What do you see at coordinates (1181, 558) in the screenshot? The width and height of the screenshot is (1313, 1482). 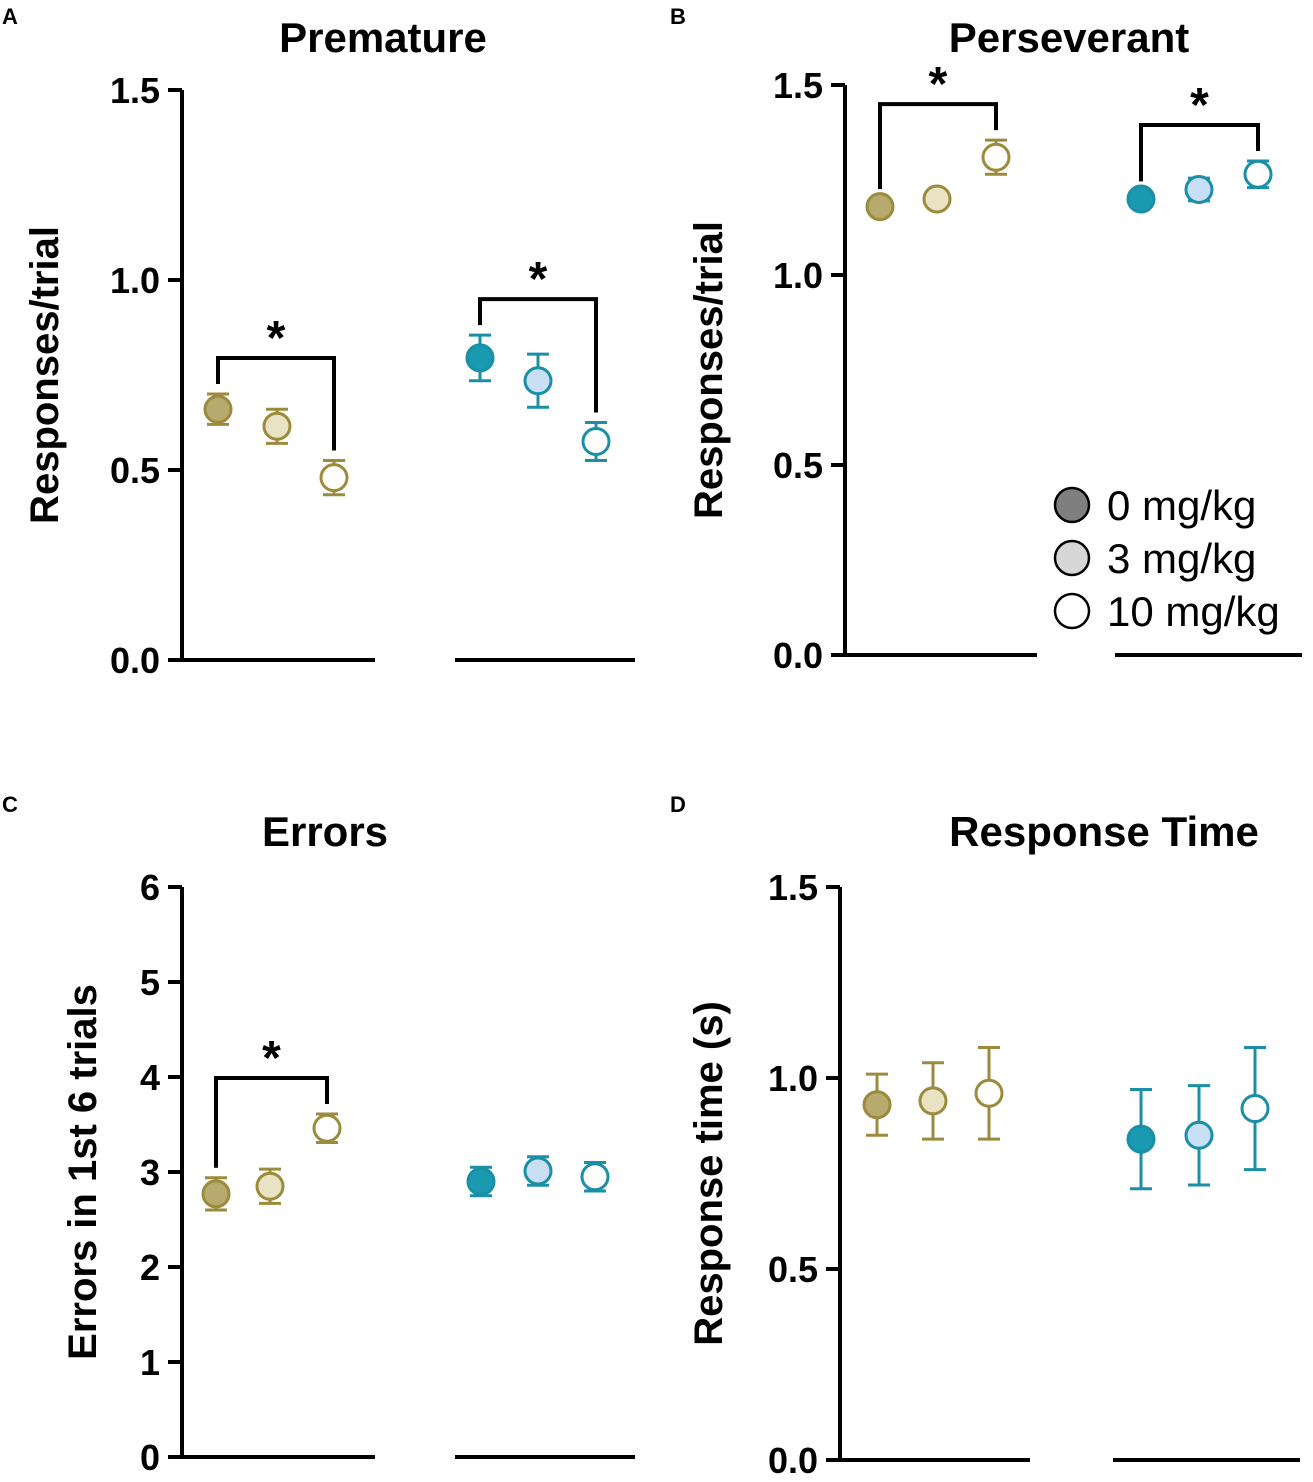 I see `legend-label: 3 mg/kg` at bounding box center [1181, 558].